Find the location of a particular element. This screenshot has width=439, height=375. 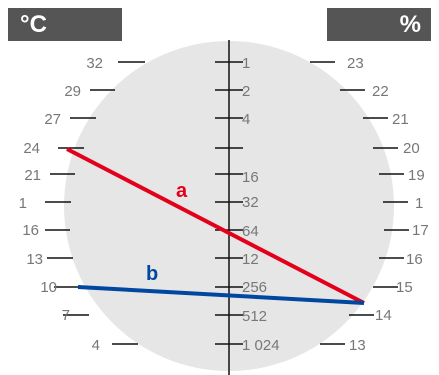

right-scale-label: 23 is located at coordinates (355, 63).